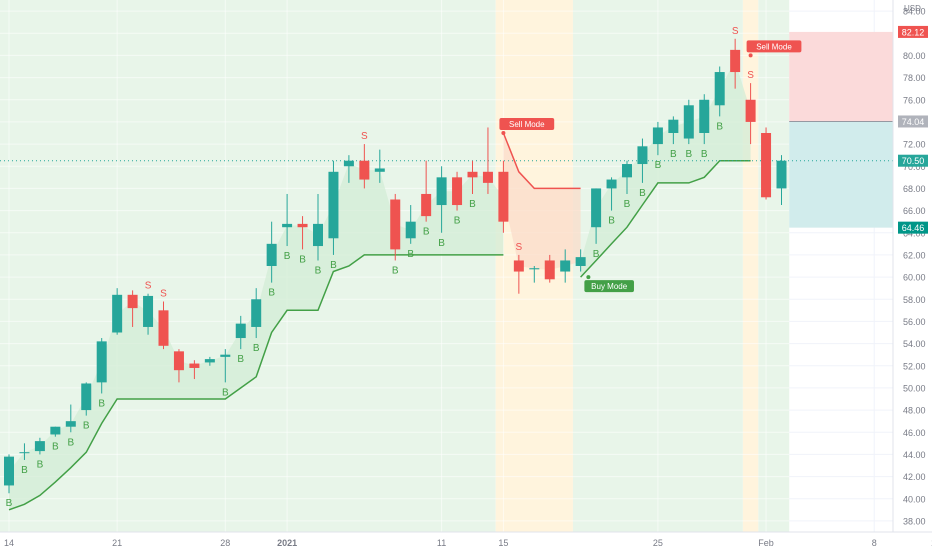 The height and width of the screenshot is (555, 932). I want to click on price-label-text: 82.12, so click(913, 32).